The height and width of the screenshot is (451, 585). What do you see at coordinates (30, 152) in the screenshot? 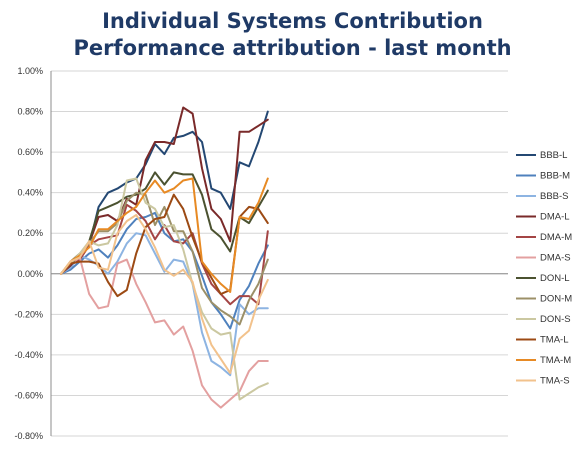
I see `y-tick-label: 0.60%` at bounding box center [30, 152].